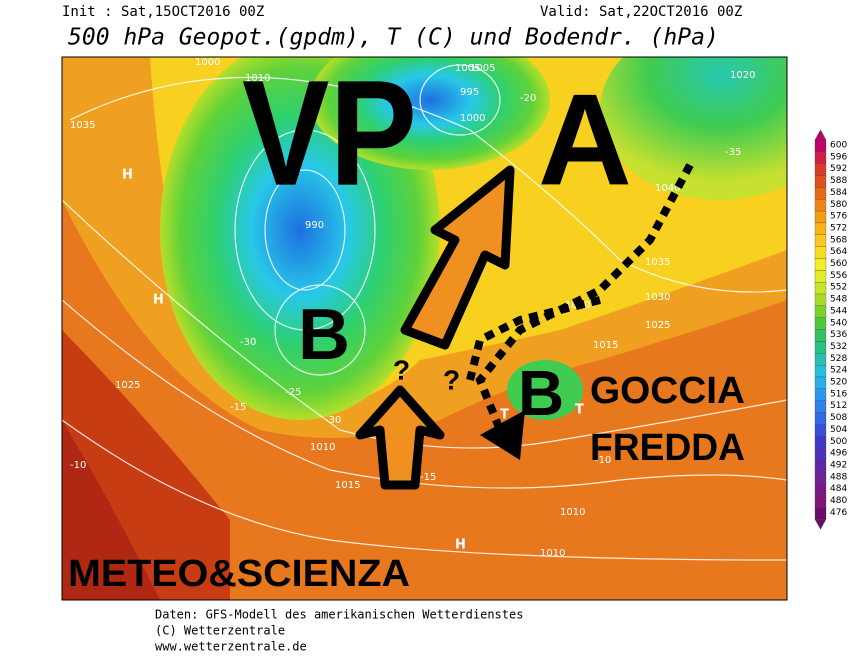 Image resolution: width=850 pixels, height=657 pixels. I want to click on colorbar-label: 516, so click(838, 394).